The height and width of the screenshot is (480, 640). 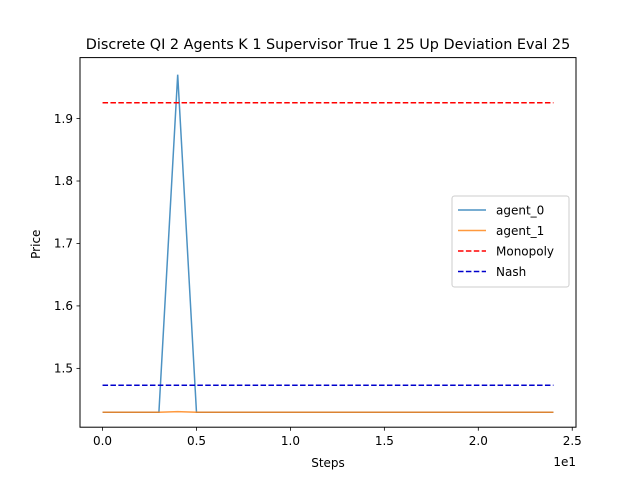 I want to click on x-tick-label: 2.5, so click(x=572, y=441).